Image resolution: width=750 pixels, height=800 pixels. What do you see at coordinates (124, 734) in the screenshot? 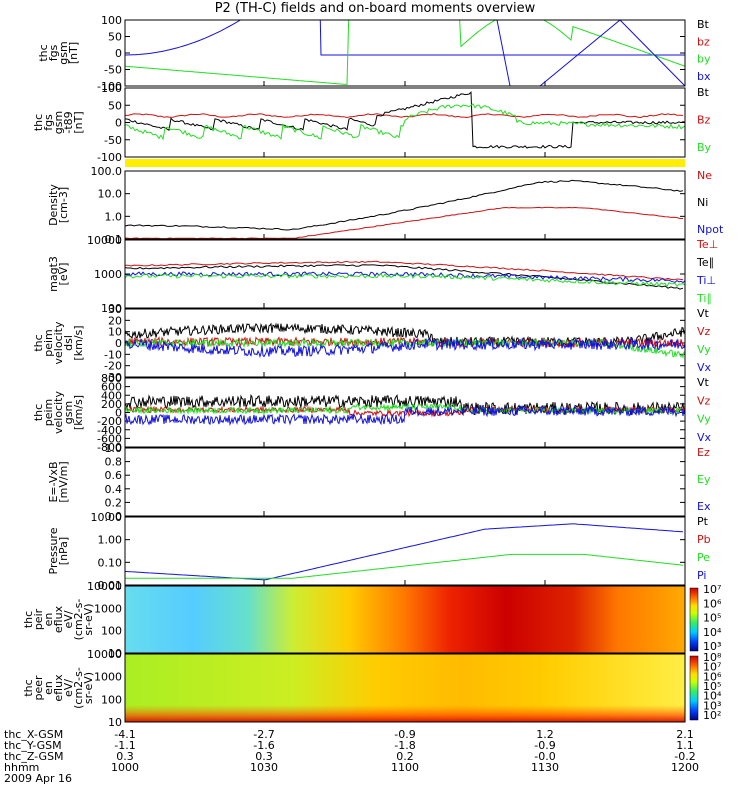
I see `ephemeris-value-x-gsm: -4.1` at bounding box center [124, 734].